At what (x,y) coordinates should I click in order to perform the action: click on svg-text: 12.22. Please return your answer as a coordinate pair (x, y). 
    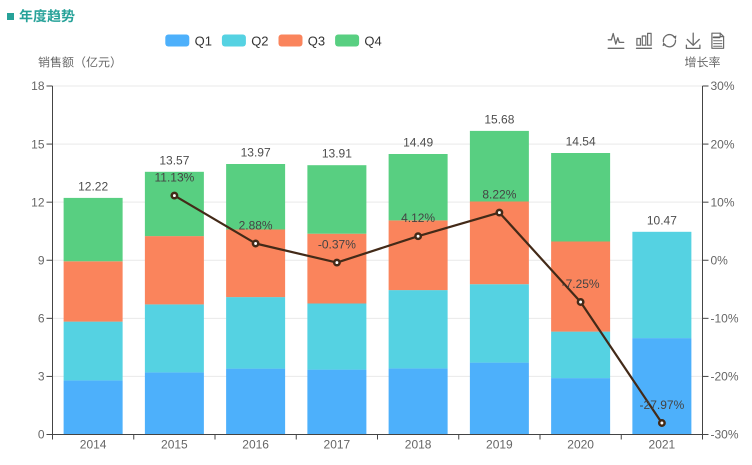
    Looking at the image, I should click on (93, 186).